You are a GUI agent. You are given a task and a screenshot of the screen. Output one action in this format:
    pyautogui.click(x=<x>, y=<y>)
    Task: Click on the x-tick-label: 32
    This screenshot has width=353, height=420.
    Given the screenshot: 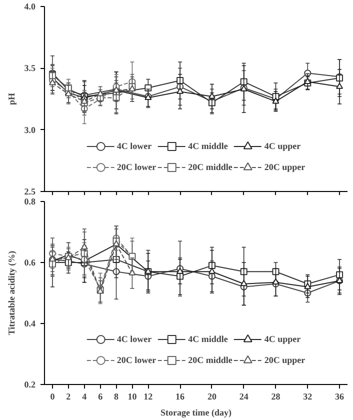 What is the action you would take?
    pyautogui.click(x=308, y=397)
    